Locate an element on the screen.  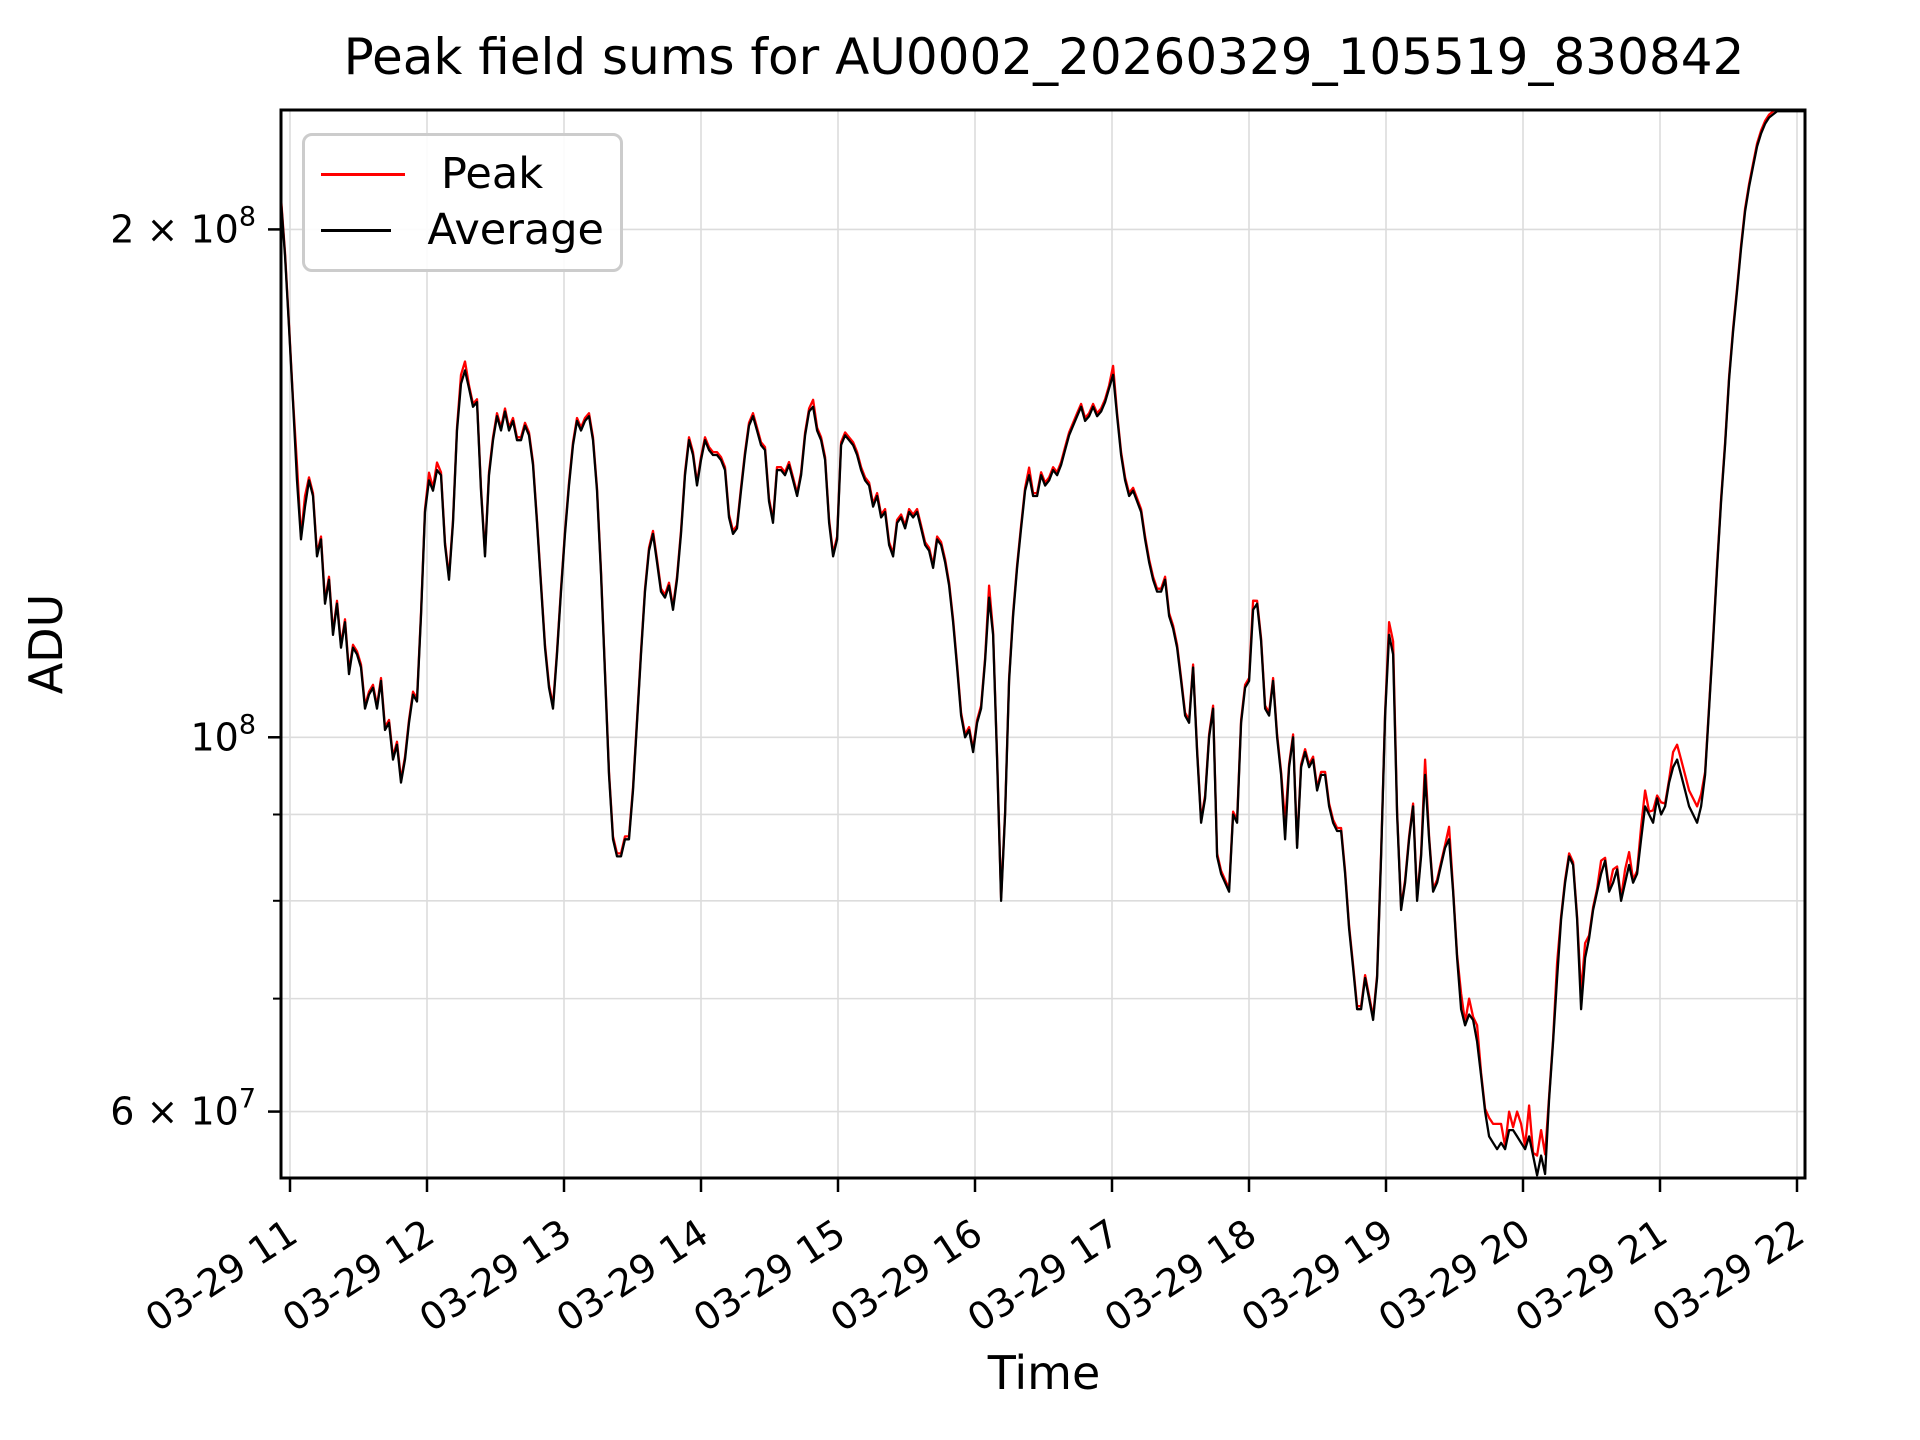
x-axis-label: Time is located at coordinates (1044, 1373).